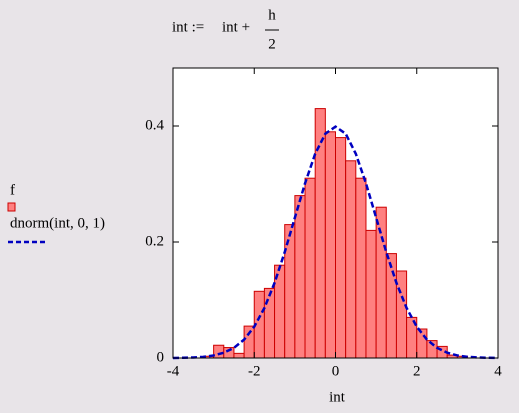 This screenshot has height=413, width=519. Describe the element at coordinates (173, 371) in the screenshot. I see `x-tick-label: -4` at that location.